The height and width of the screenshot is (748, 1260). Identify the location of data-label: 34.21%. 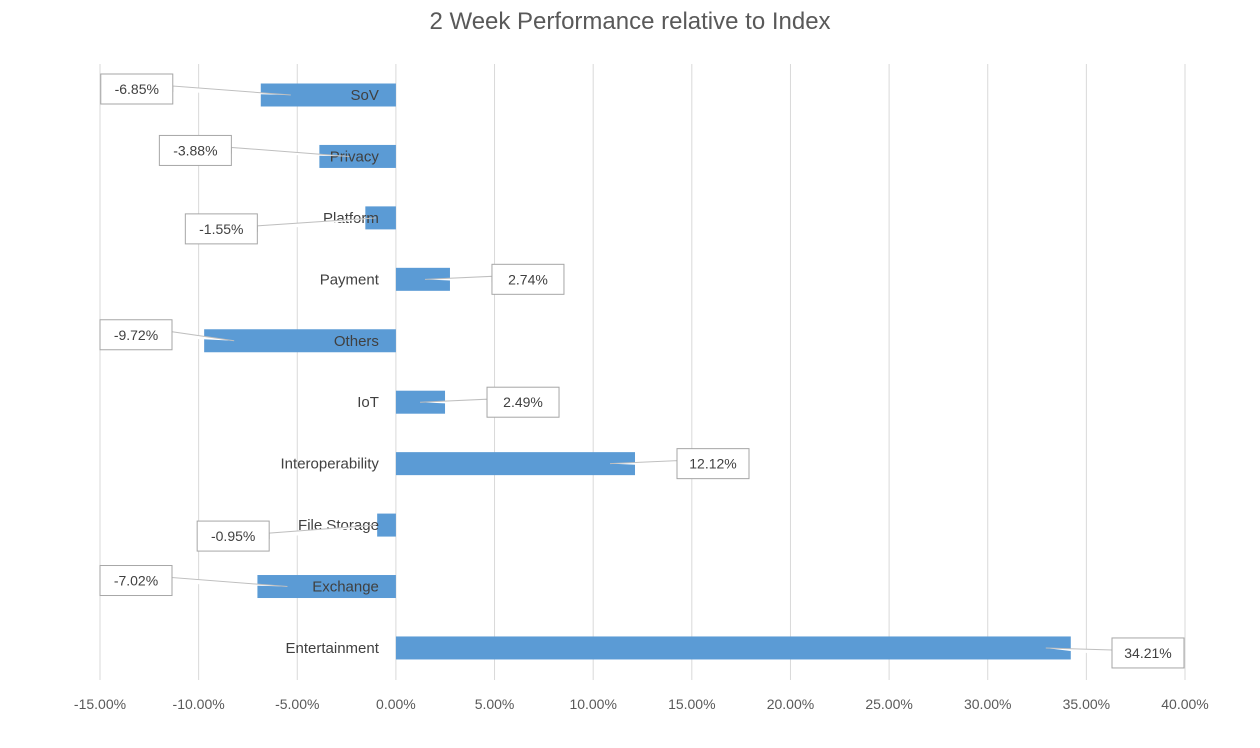
(1147, 653).